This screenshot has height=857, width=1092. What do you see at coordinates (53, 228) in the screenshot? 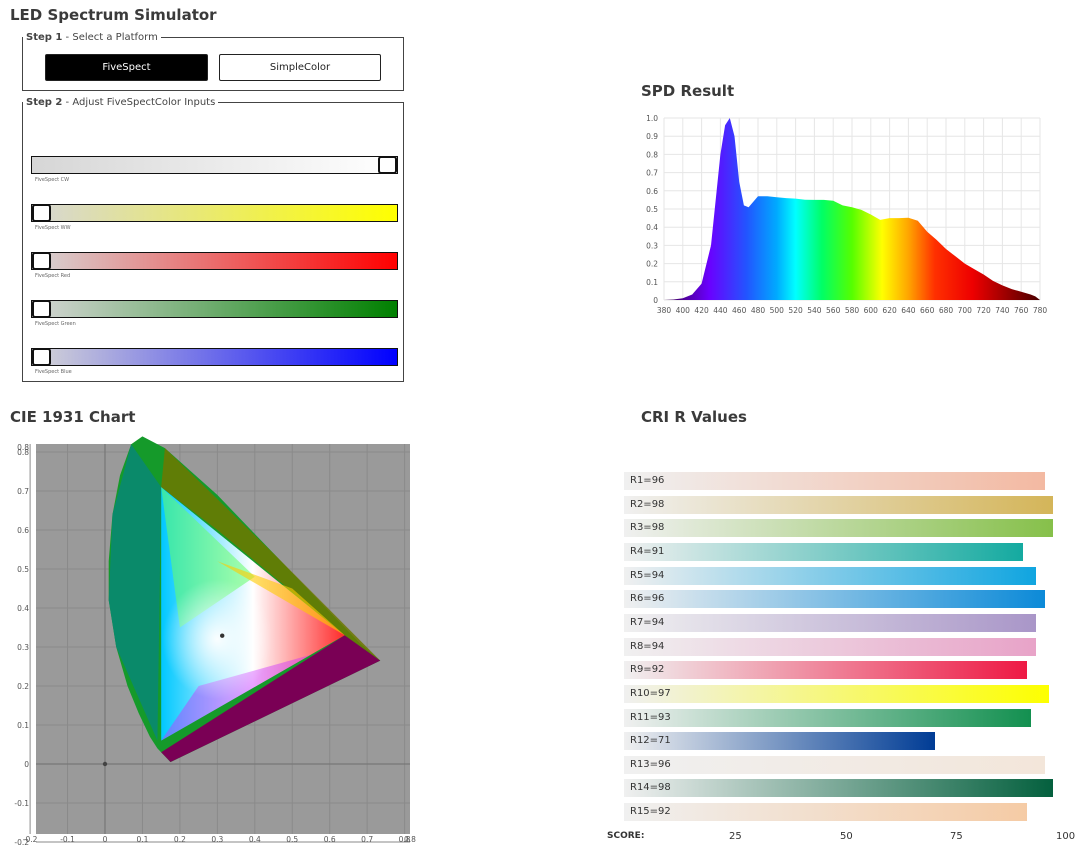
I see `slider-label: FiveSpect WW` at bounding box center [53, 228].